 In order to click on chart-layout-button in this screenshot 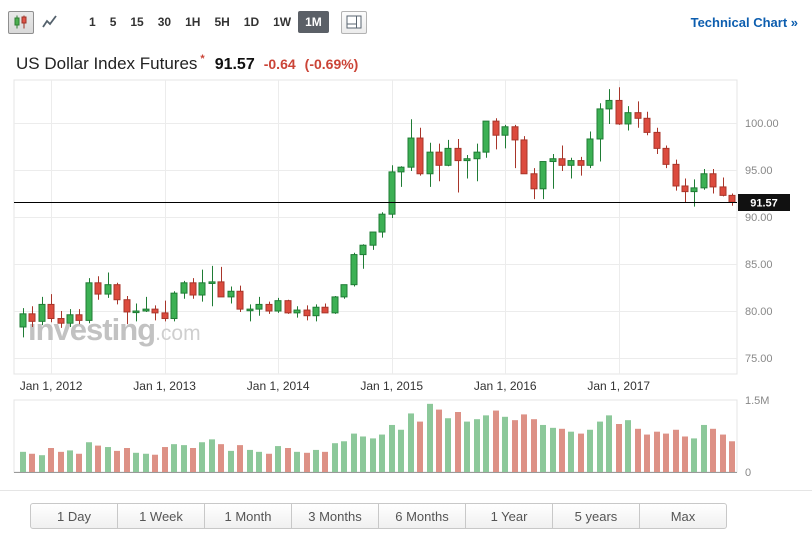, I will do `click(353, 22)`.